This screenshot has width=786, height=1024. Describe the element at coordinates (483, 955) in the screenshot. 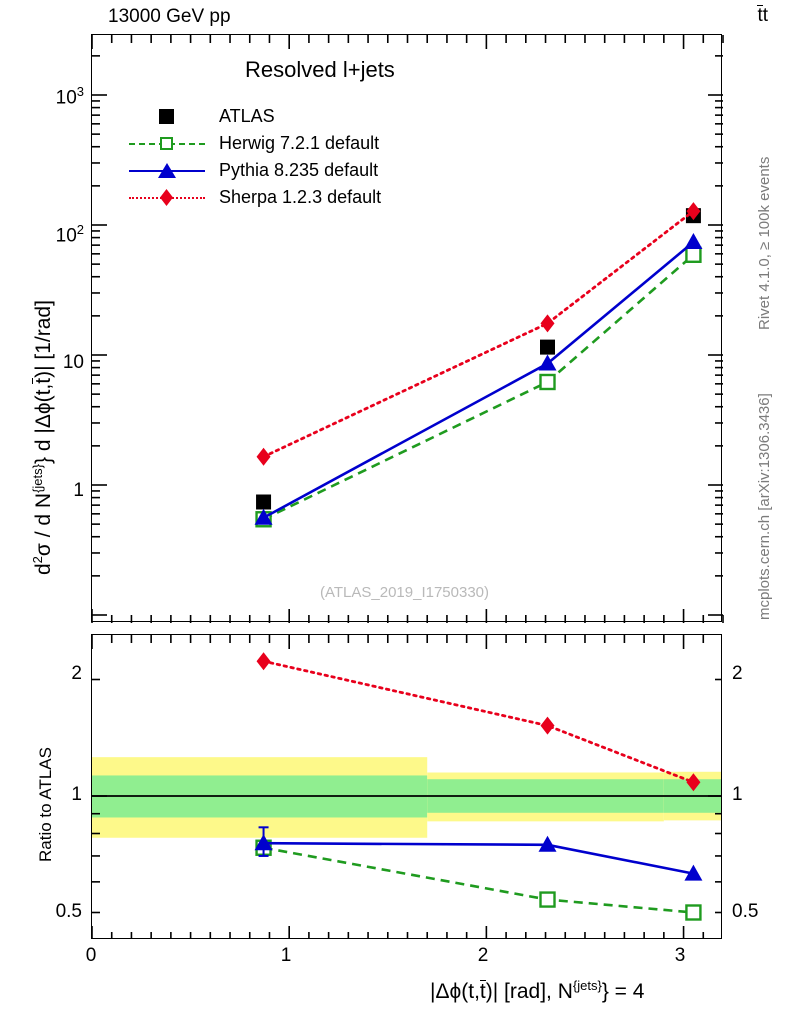

I see `x-tick-label-2: 2` at that location.